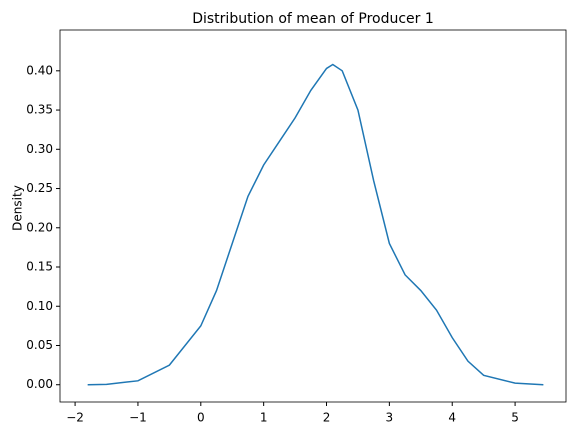  Describe the element at coordinates (39, 188) in the screenshot. I see `y-tick-label: 0.25` at that location.